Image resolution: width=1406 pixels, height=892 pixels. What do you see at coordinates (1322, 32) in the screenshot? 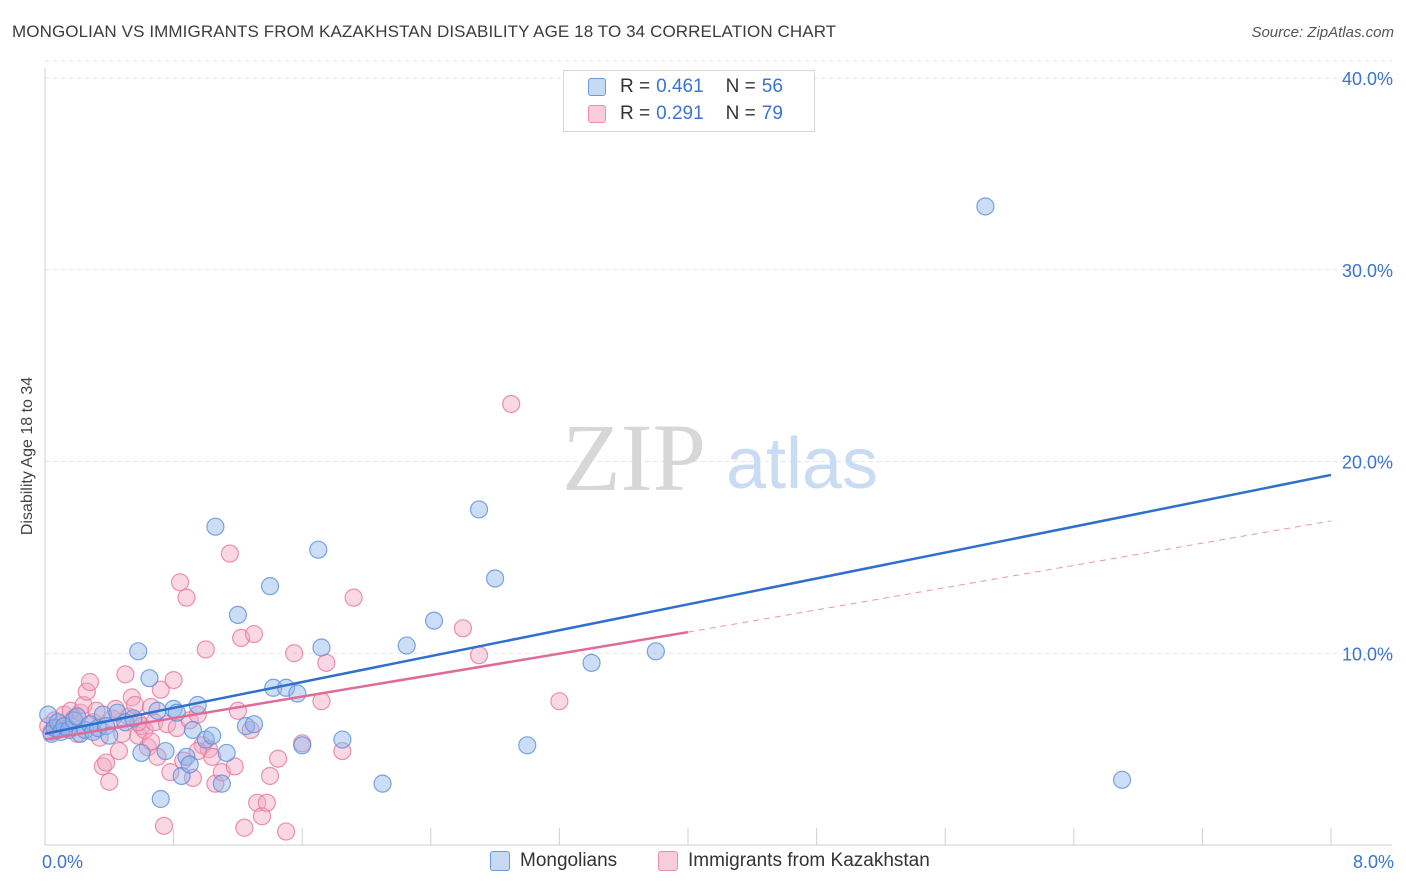
I see `source-credit: Source: ZipAtlas.com` at bounding box center [1322, 32].